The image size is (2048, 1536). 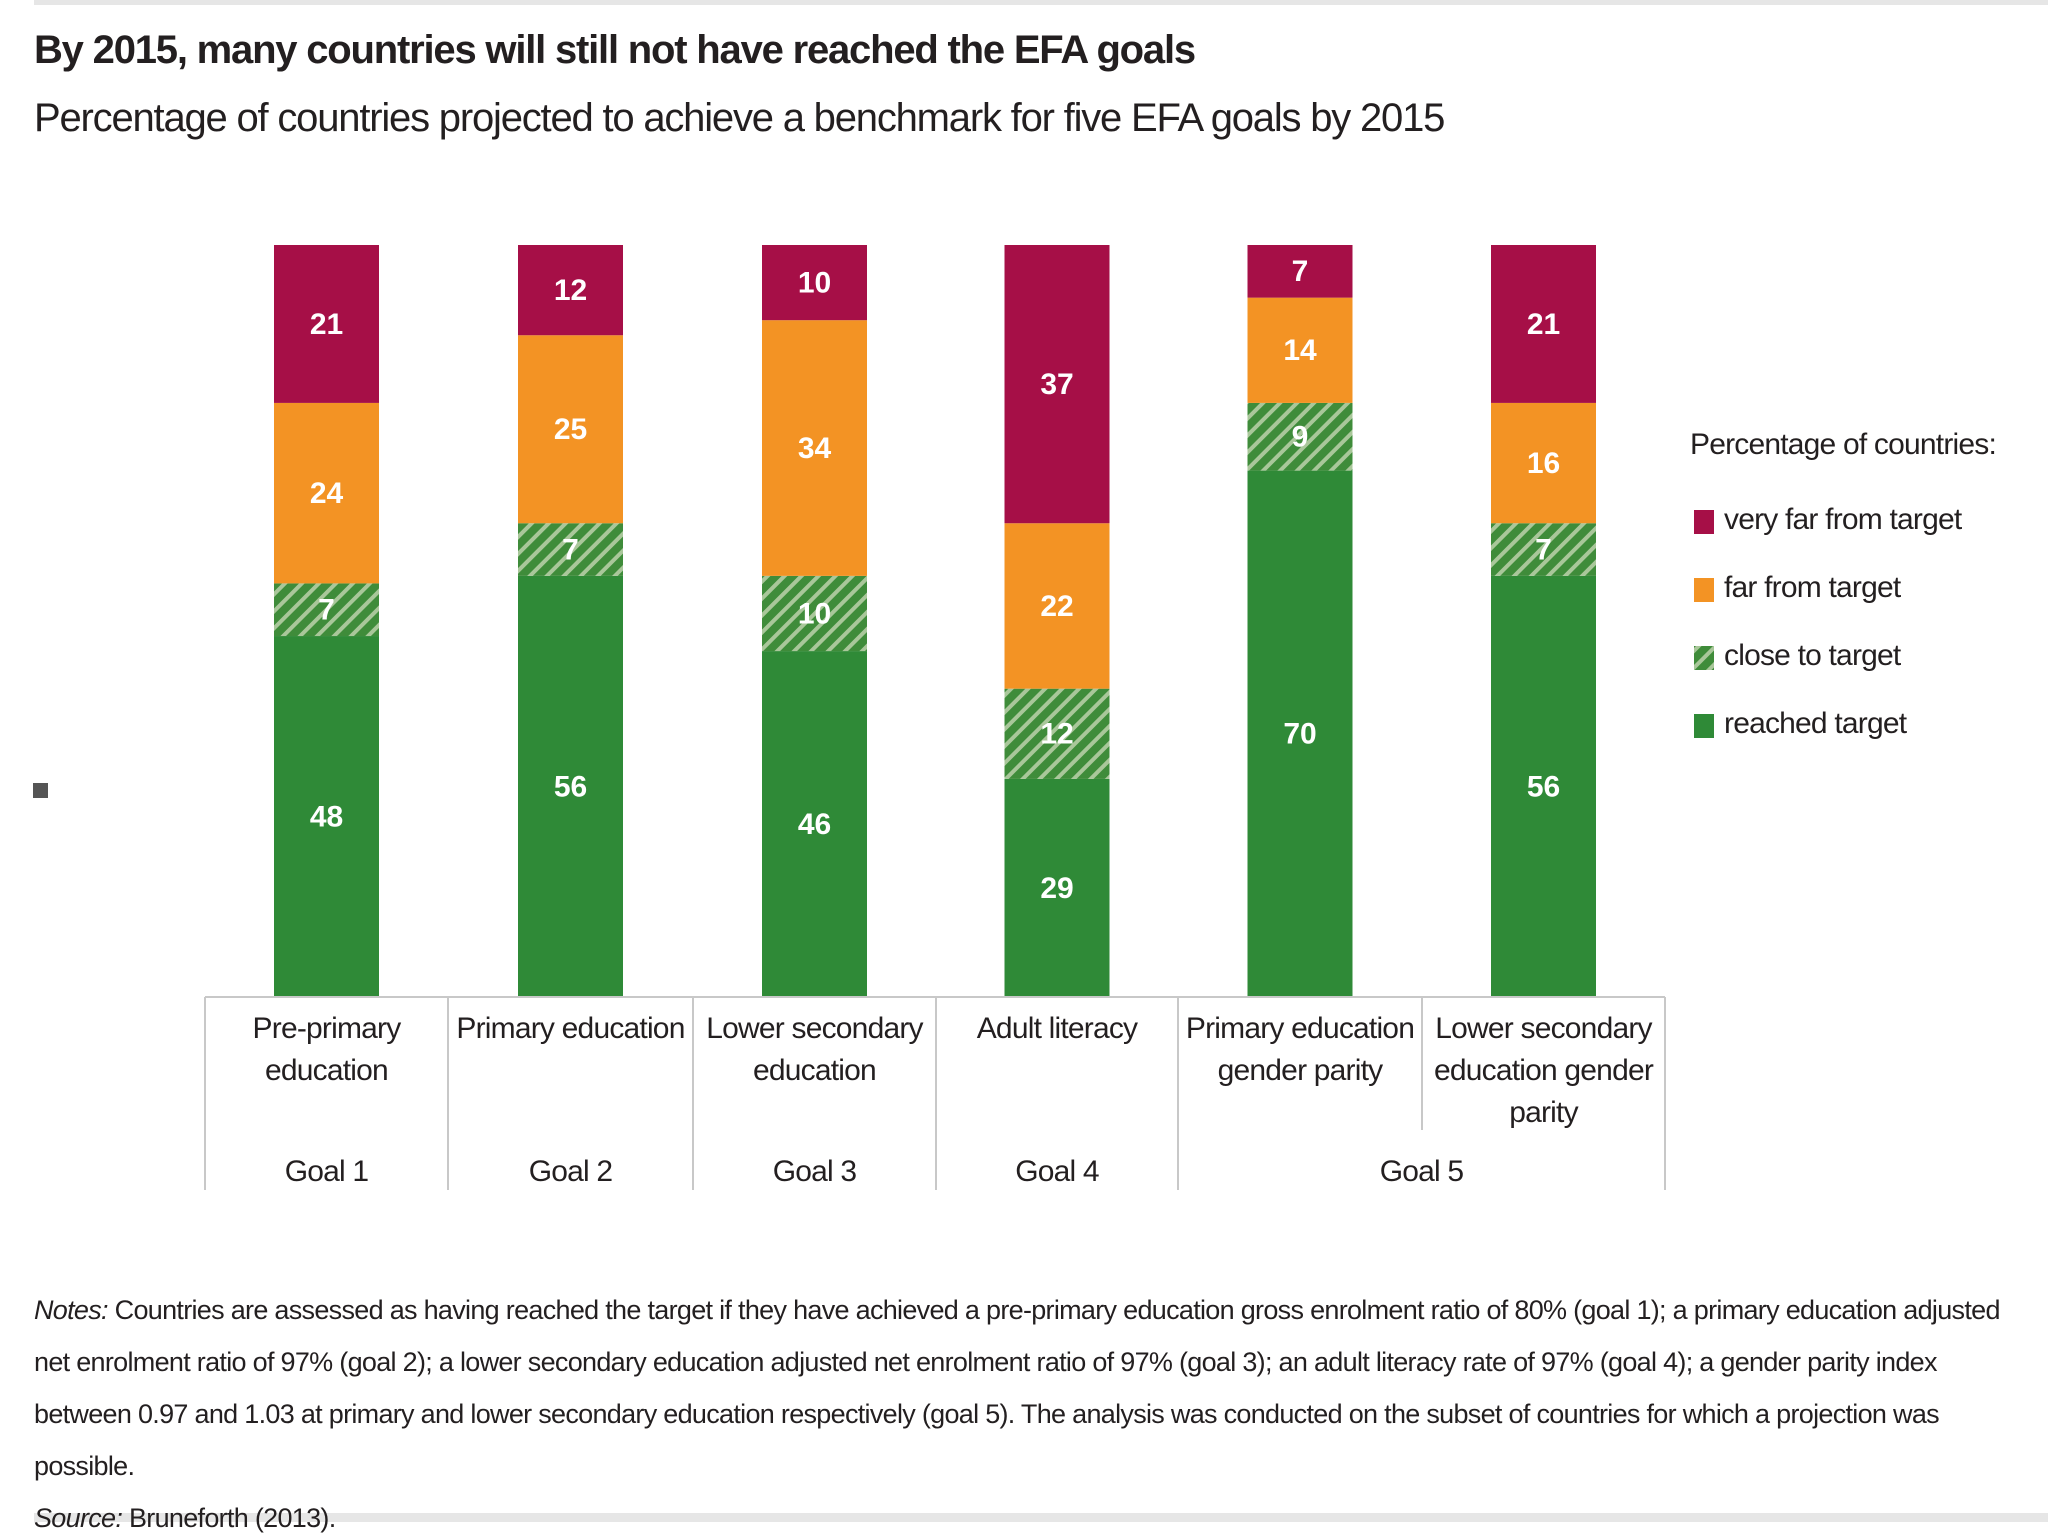 I want to click on data-label: 70, so click(x=1299, y=734).